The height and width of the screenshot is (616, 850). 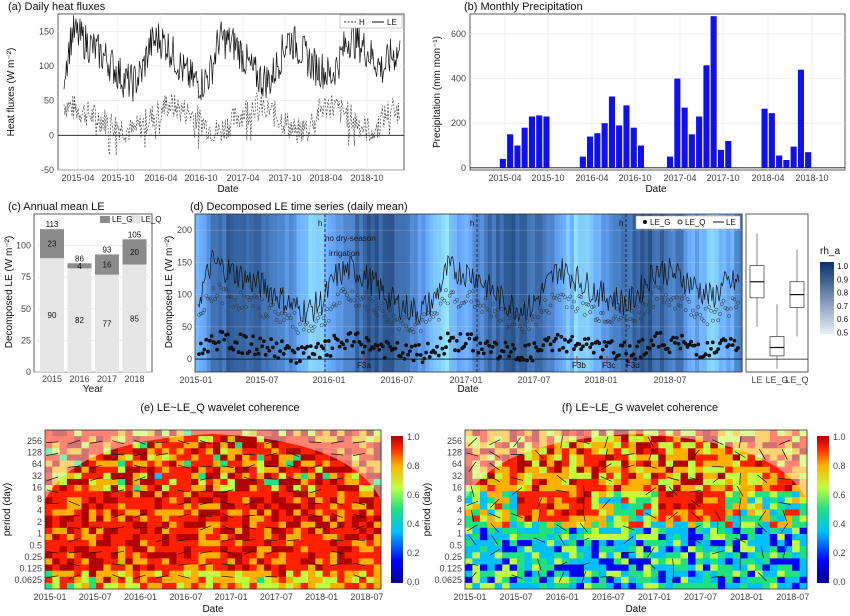 I want to click on panel-e-ytick: 32, so click(x=37, y=476).